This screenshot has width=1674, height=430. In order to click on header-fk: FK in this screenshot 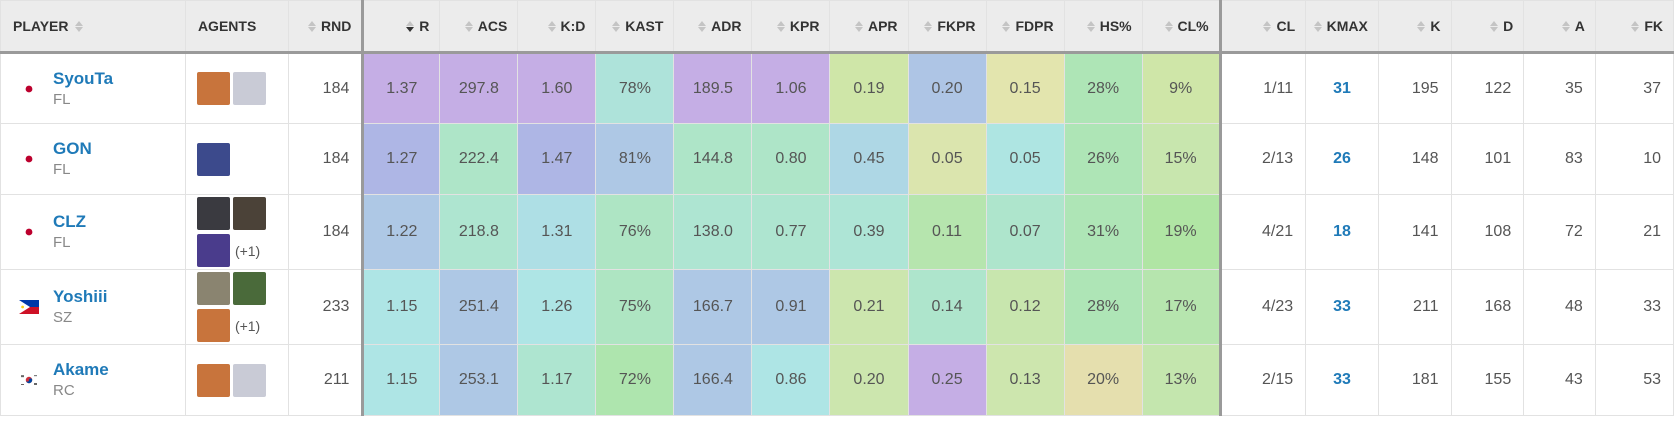, I will do `click(1634, 27)`.